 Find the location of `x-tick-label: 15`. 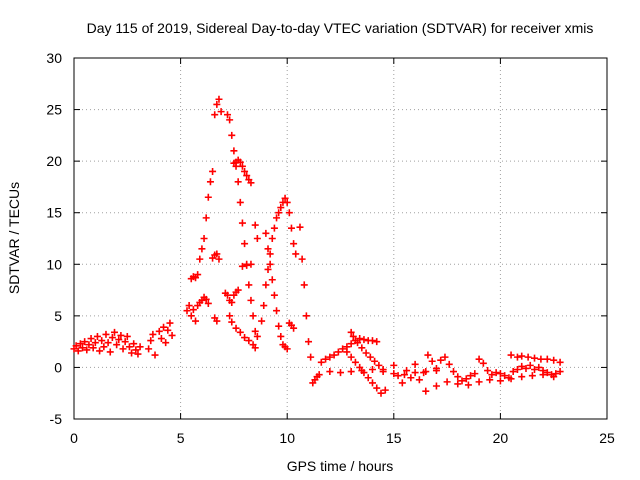

x-tick-label: 15 is located at coordinates (394, 438).